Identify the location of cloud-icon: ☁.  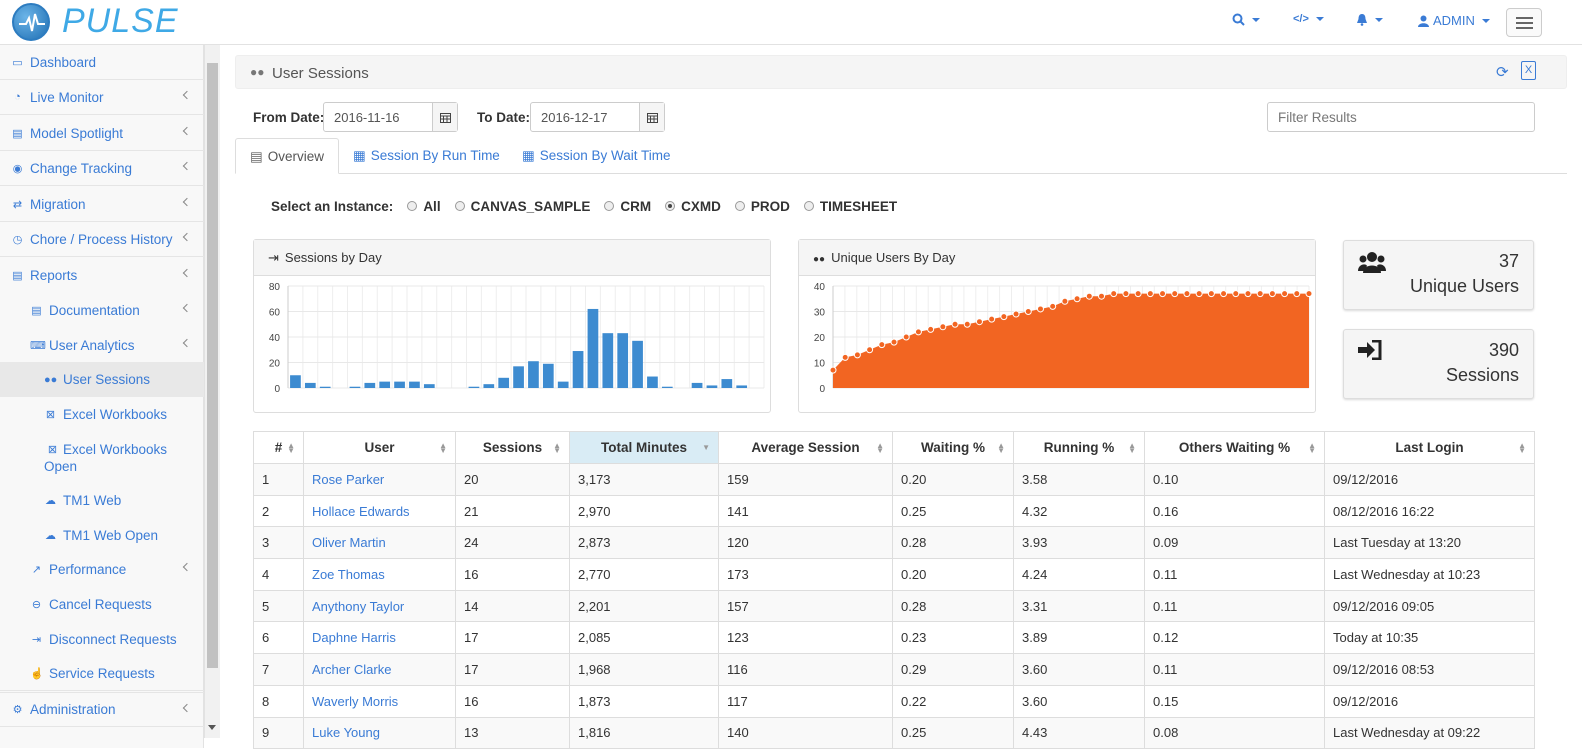
(50, 536).